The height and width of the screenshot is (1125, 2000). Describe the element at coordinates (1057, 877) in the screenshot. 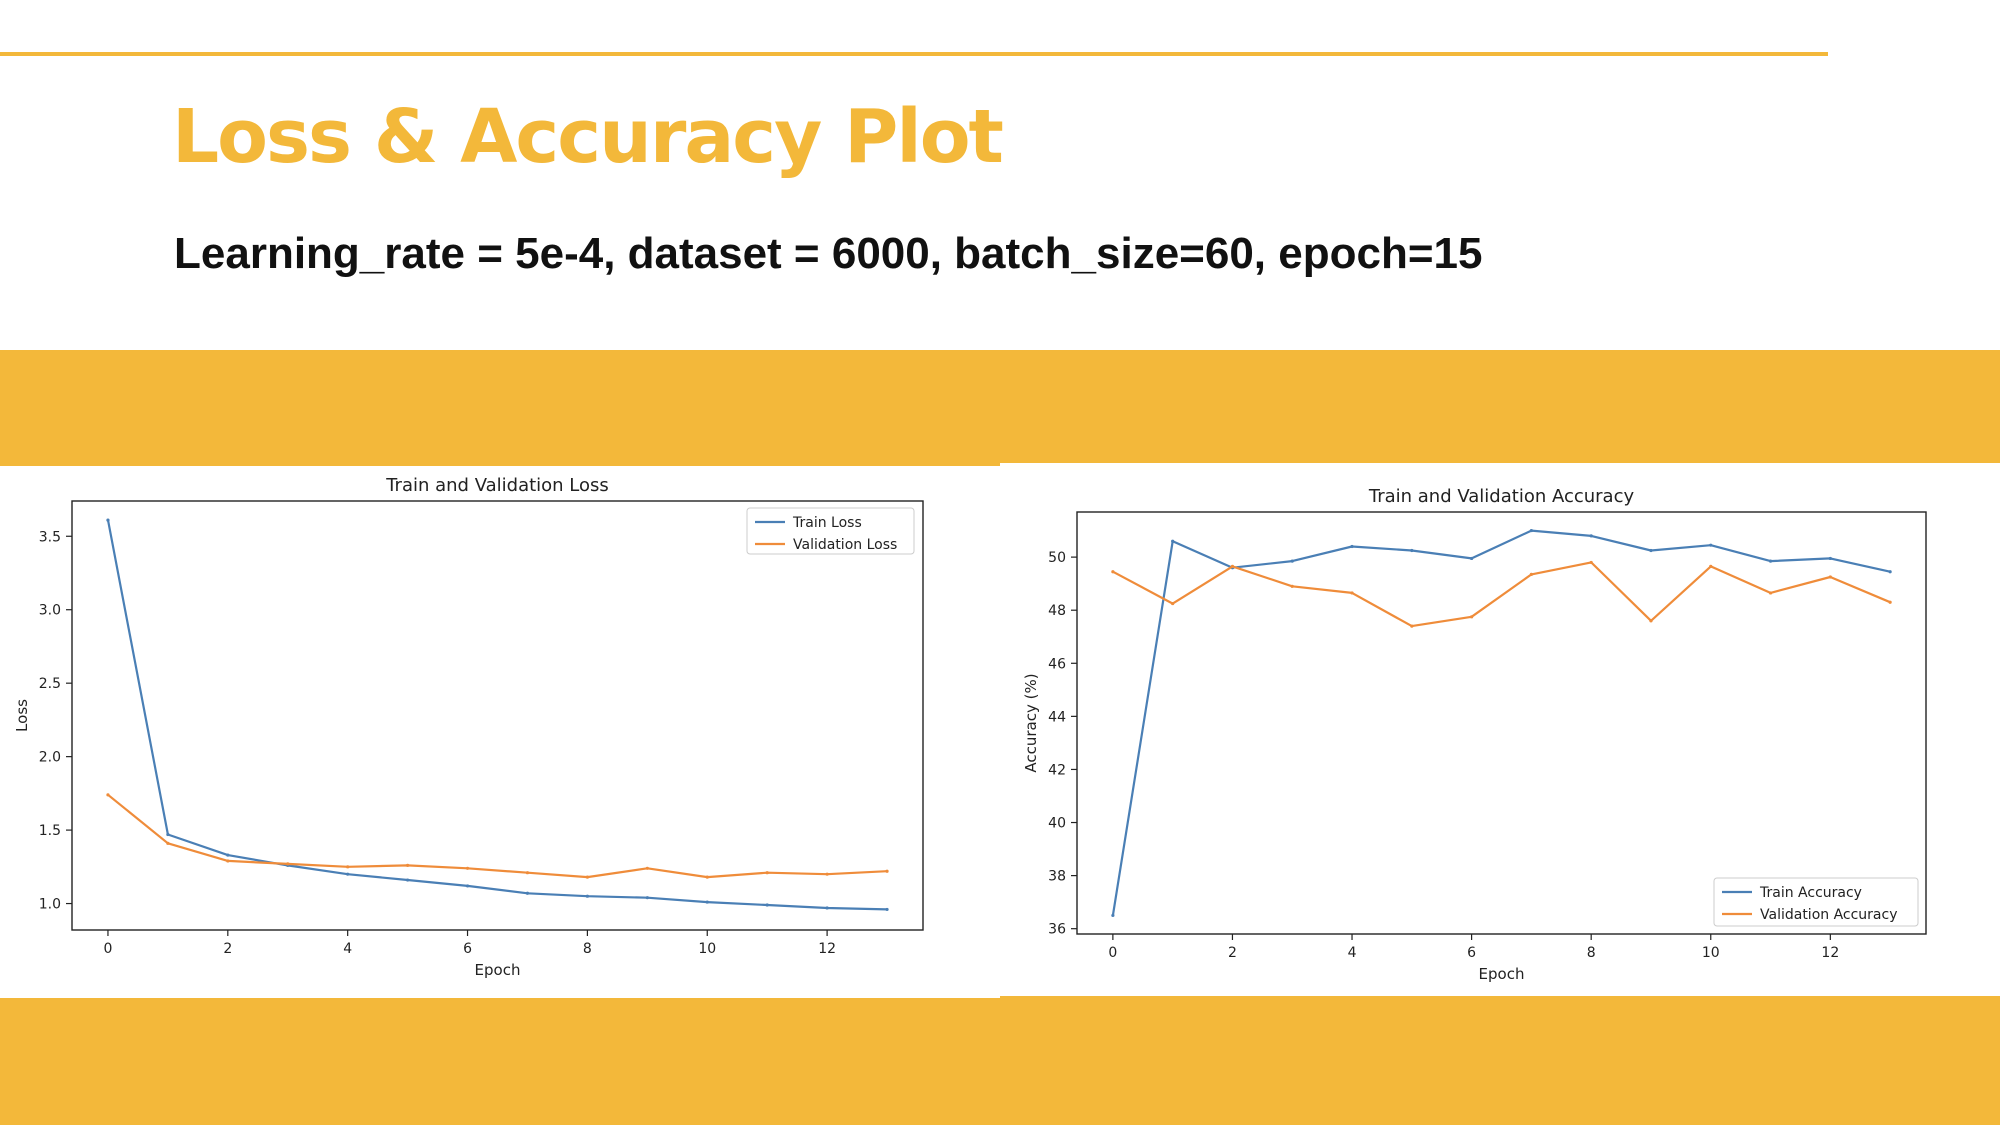

I see `y-tick-label: 38` at that location.